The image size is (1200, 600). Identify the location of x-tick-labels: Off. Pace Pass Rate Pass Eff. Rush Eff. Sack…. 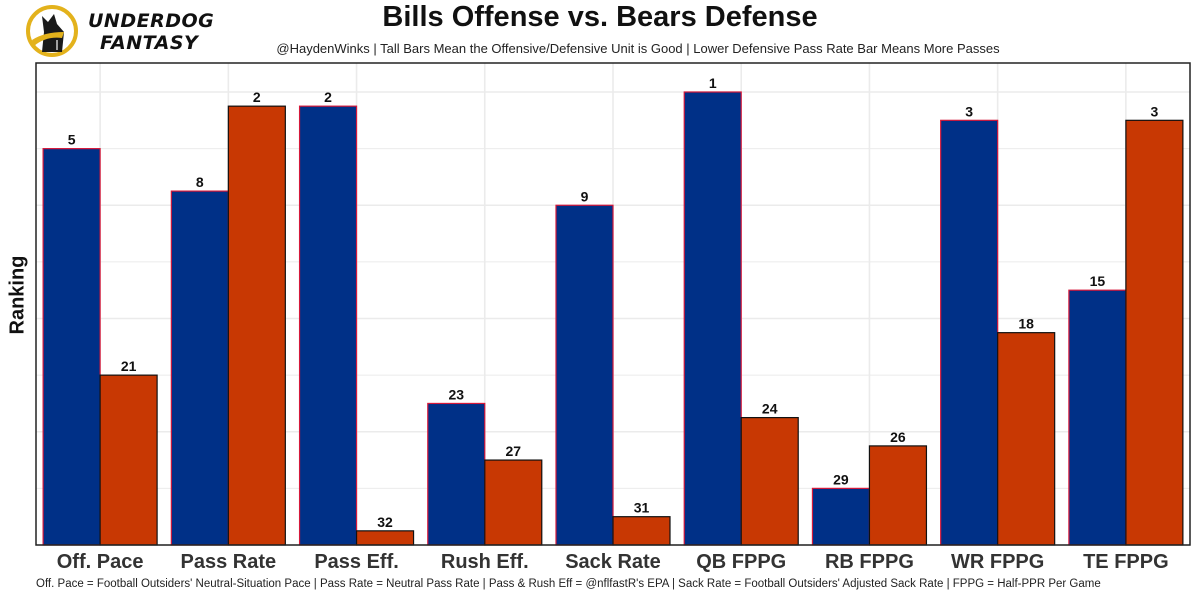
(613, 562).